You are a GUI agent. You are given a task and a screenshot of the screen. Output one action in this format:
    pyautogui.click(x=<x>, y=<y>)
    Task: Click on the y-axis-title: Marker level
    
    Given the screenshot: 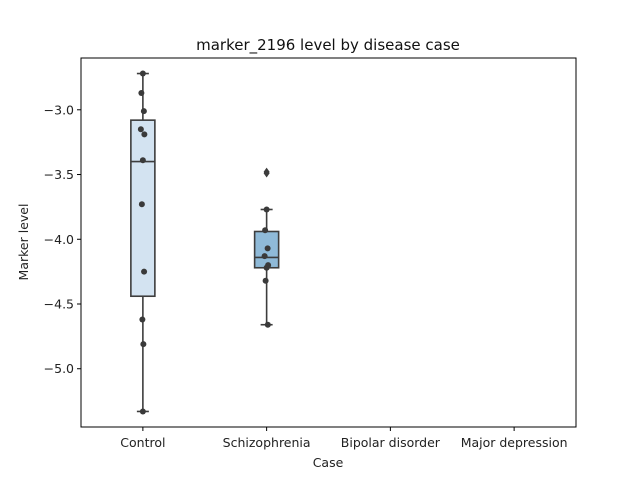 What is the action you would take?
    pyautogui.click(x=23, y=242)
    